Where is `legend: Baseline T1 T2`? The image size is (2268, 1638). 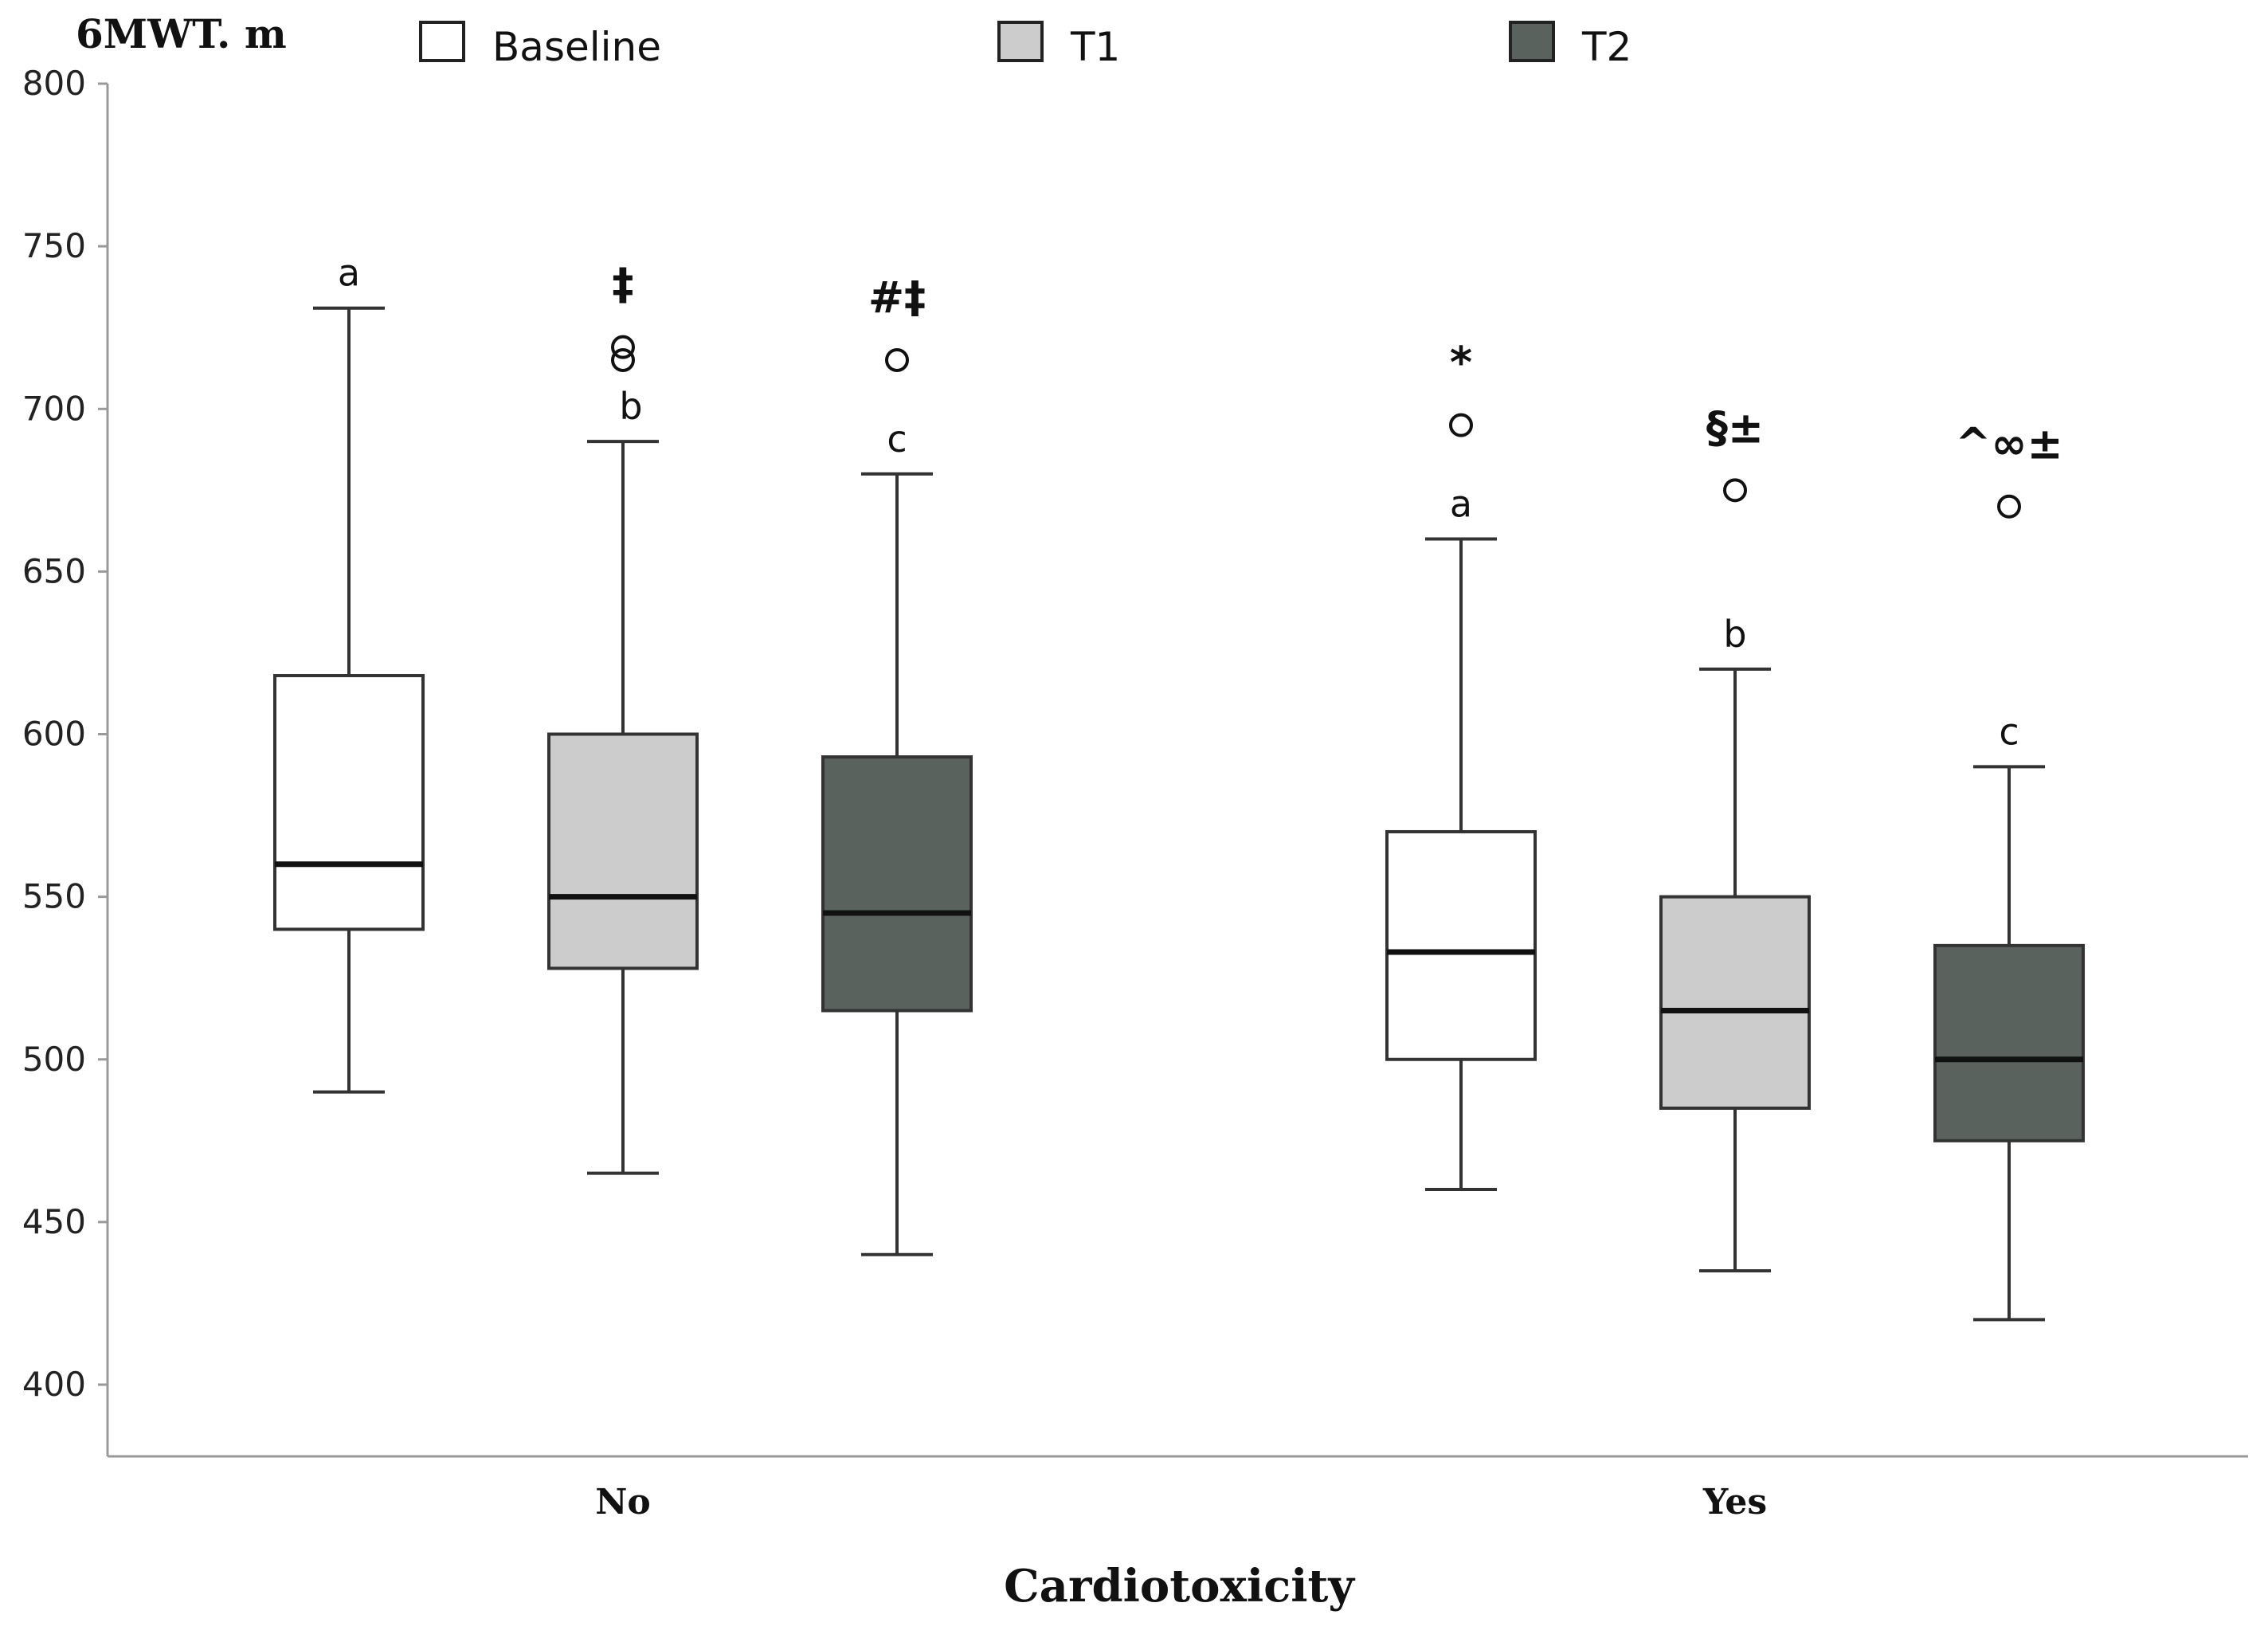 legend: Baseline T1 T2 is located at coordinates (1025, 45).